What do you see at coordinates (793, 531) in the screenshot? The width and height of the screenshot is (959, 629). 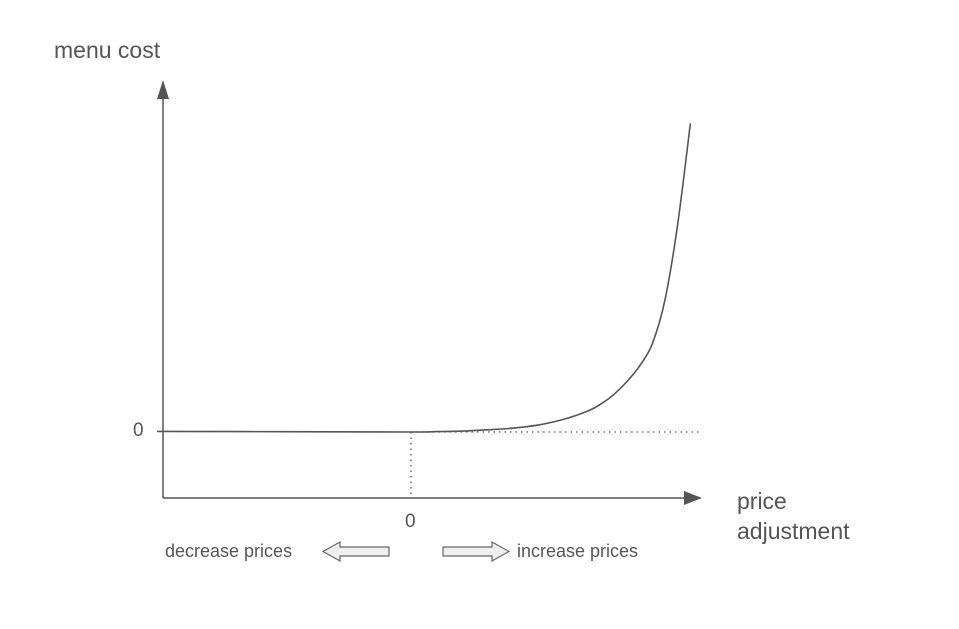 I see `x-axis-label-line-2: adjustment` at bounding box center [793, 531].